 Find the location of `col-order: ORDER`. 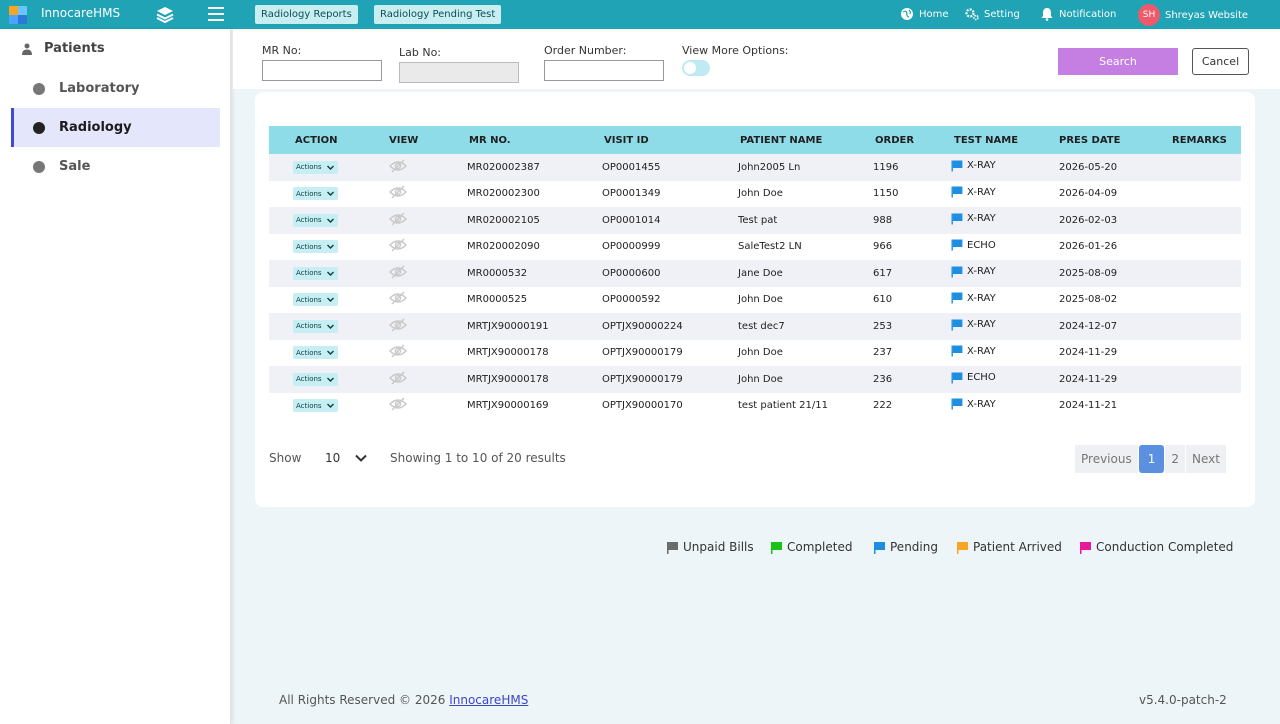

col-order: ORDER is located at coordinates (895, 140).